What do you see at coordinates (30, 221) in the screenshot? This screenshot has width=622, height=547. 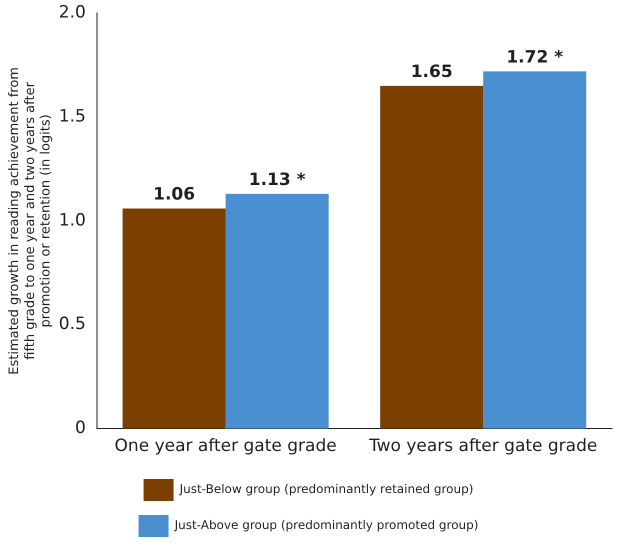 I see `y-axis-title: Estimated growth in reading achievement from fifth grade to one year and two years after promotion or retention (in logits)` at bounding box center [30, 221].